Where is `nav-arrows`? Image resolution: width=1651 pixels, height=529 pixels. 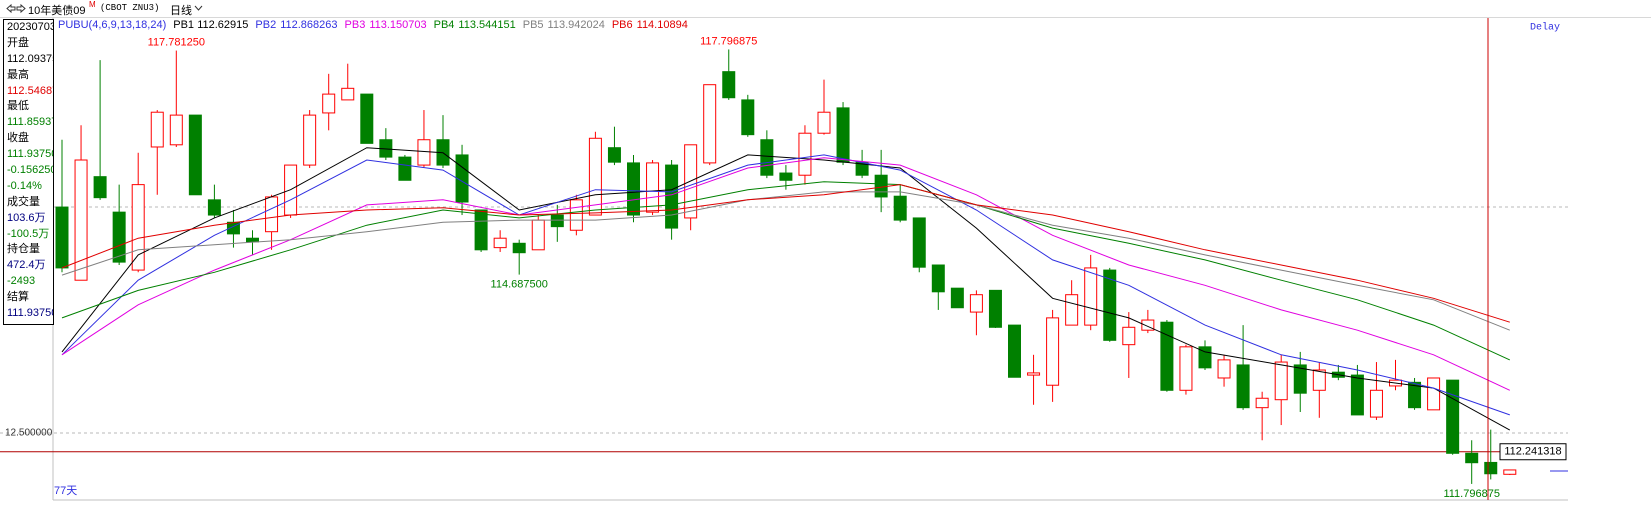 nav-arrows is located at coordinates (16, 8).